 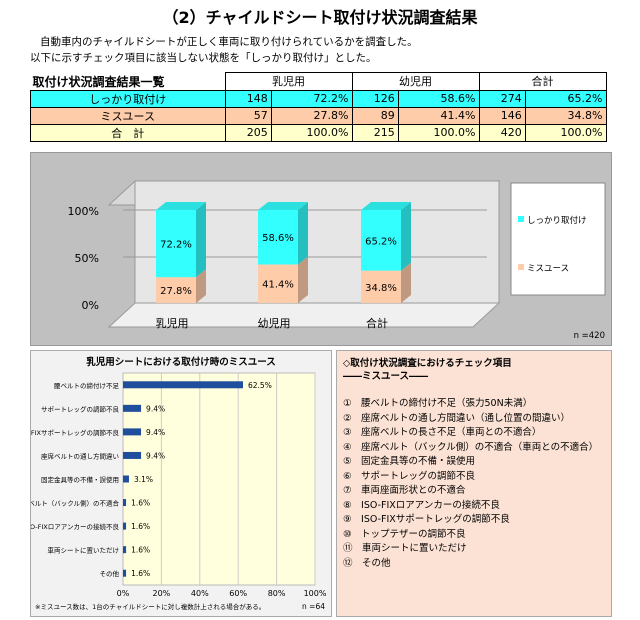 I want to click on bar-data-label: 34.8%, so click(x=381, y=288).